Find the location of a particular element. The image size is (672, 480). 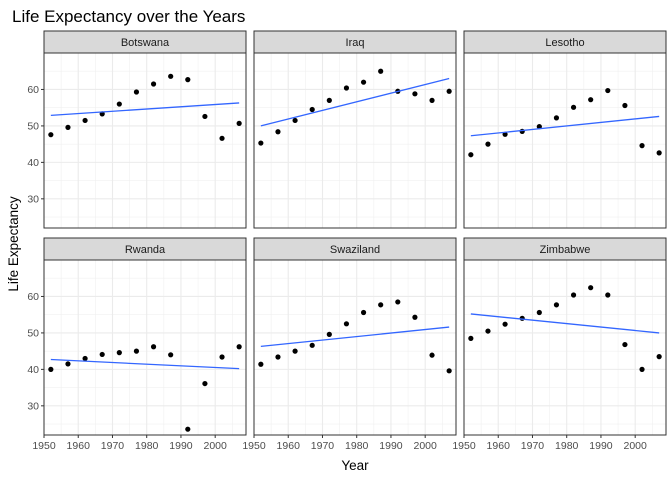

y-tick-label: 50 is located at coordinates (33, 127).